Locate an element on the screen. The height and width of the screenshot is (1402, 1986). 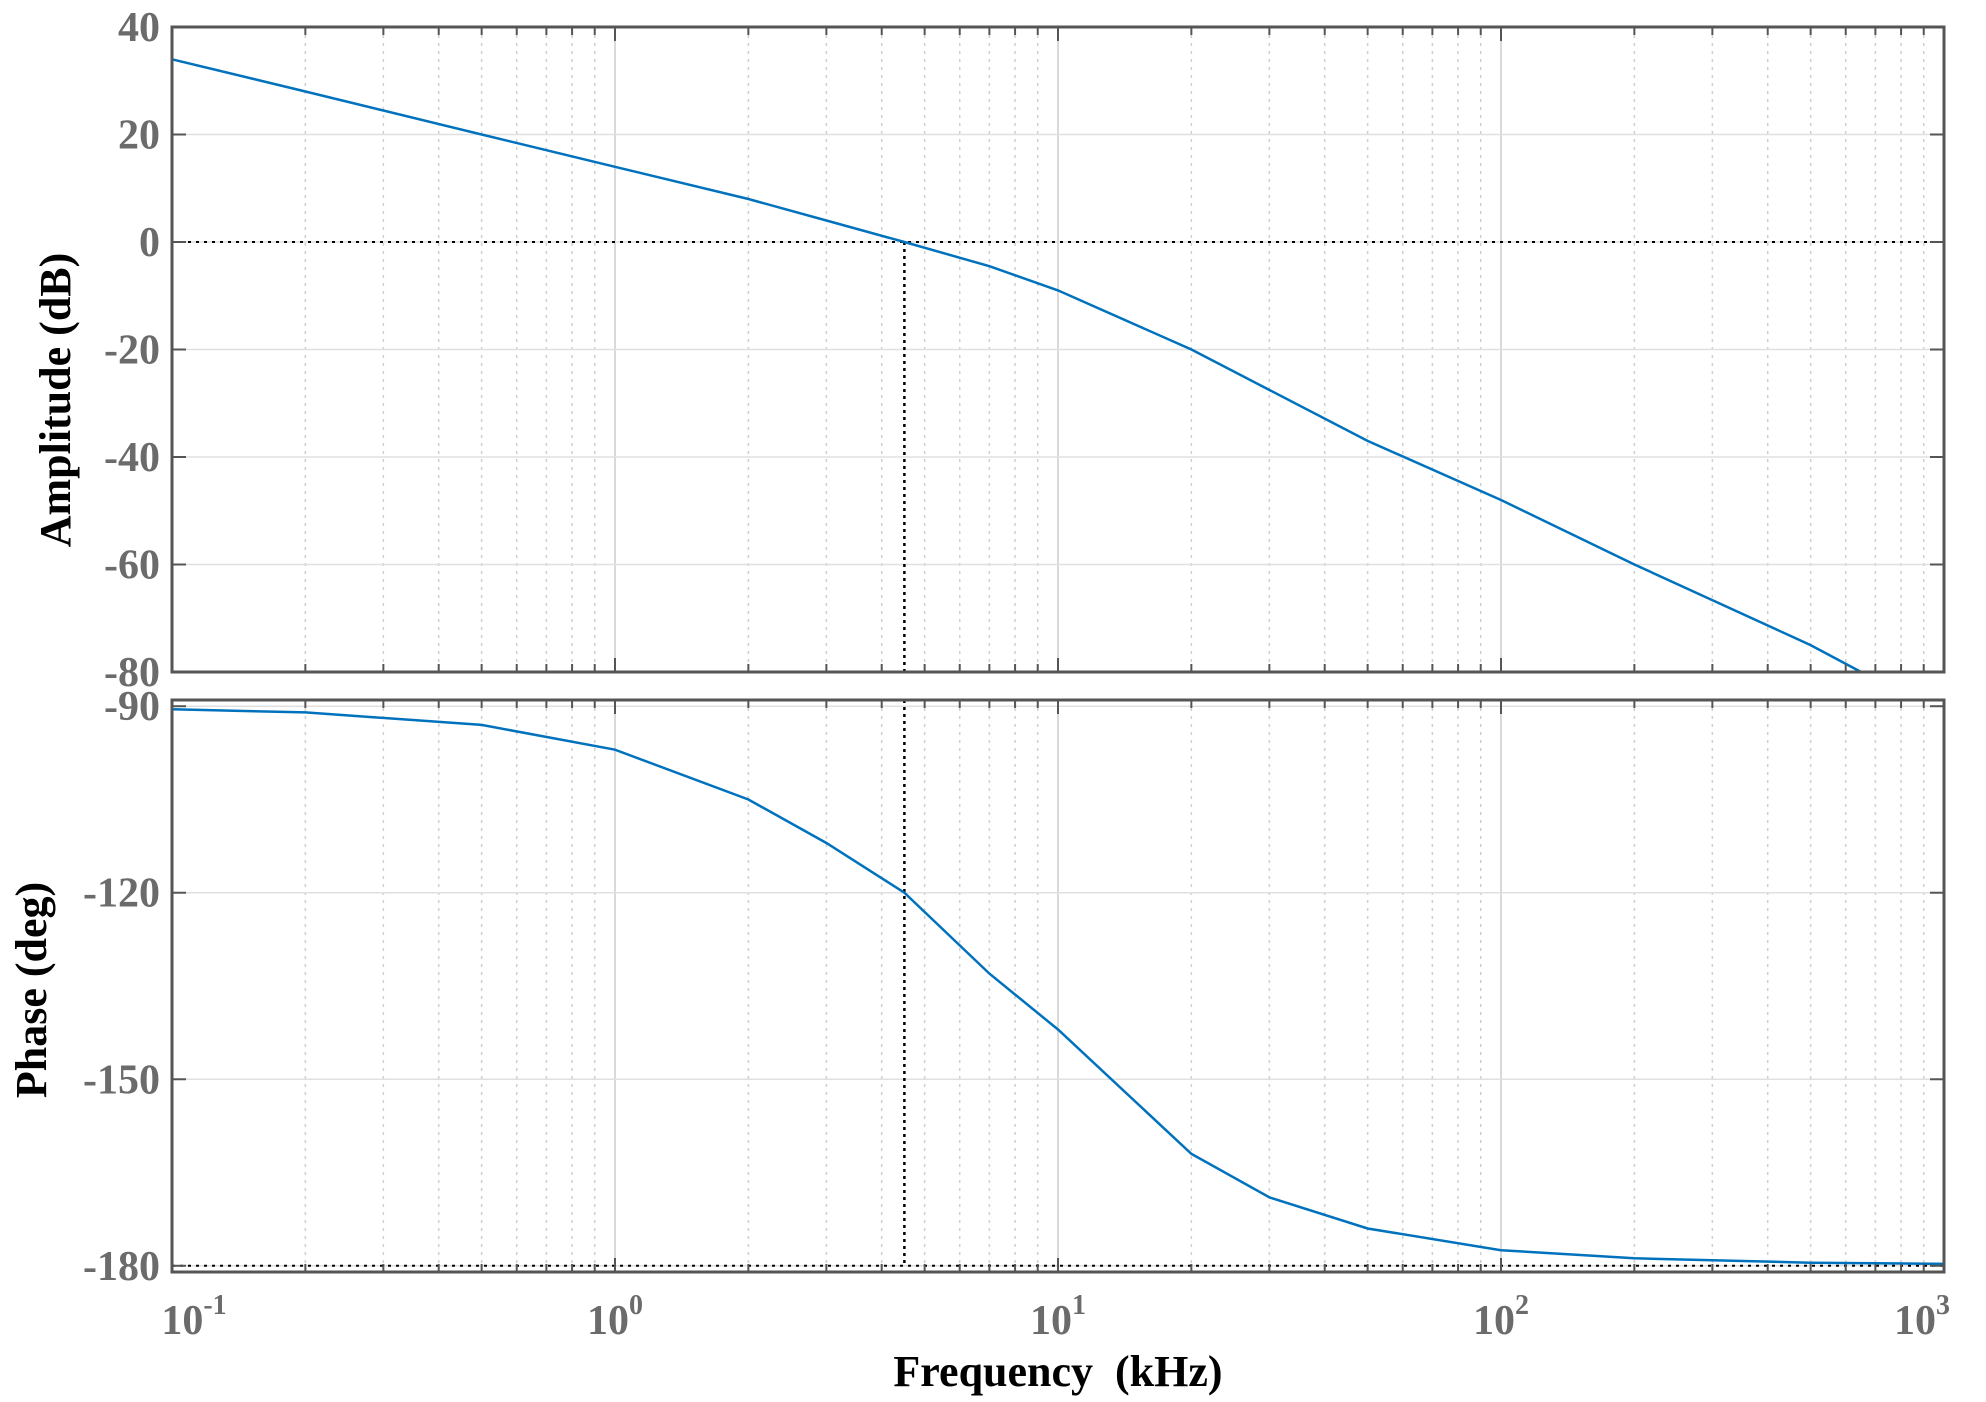
x-tick-label: 10³ is located at coordinates (1922, 1317).